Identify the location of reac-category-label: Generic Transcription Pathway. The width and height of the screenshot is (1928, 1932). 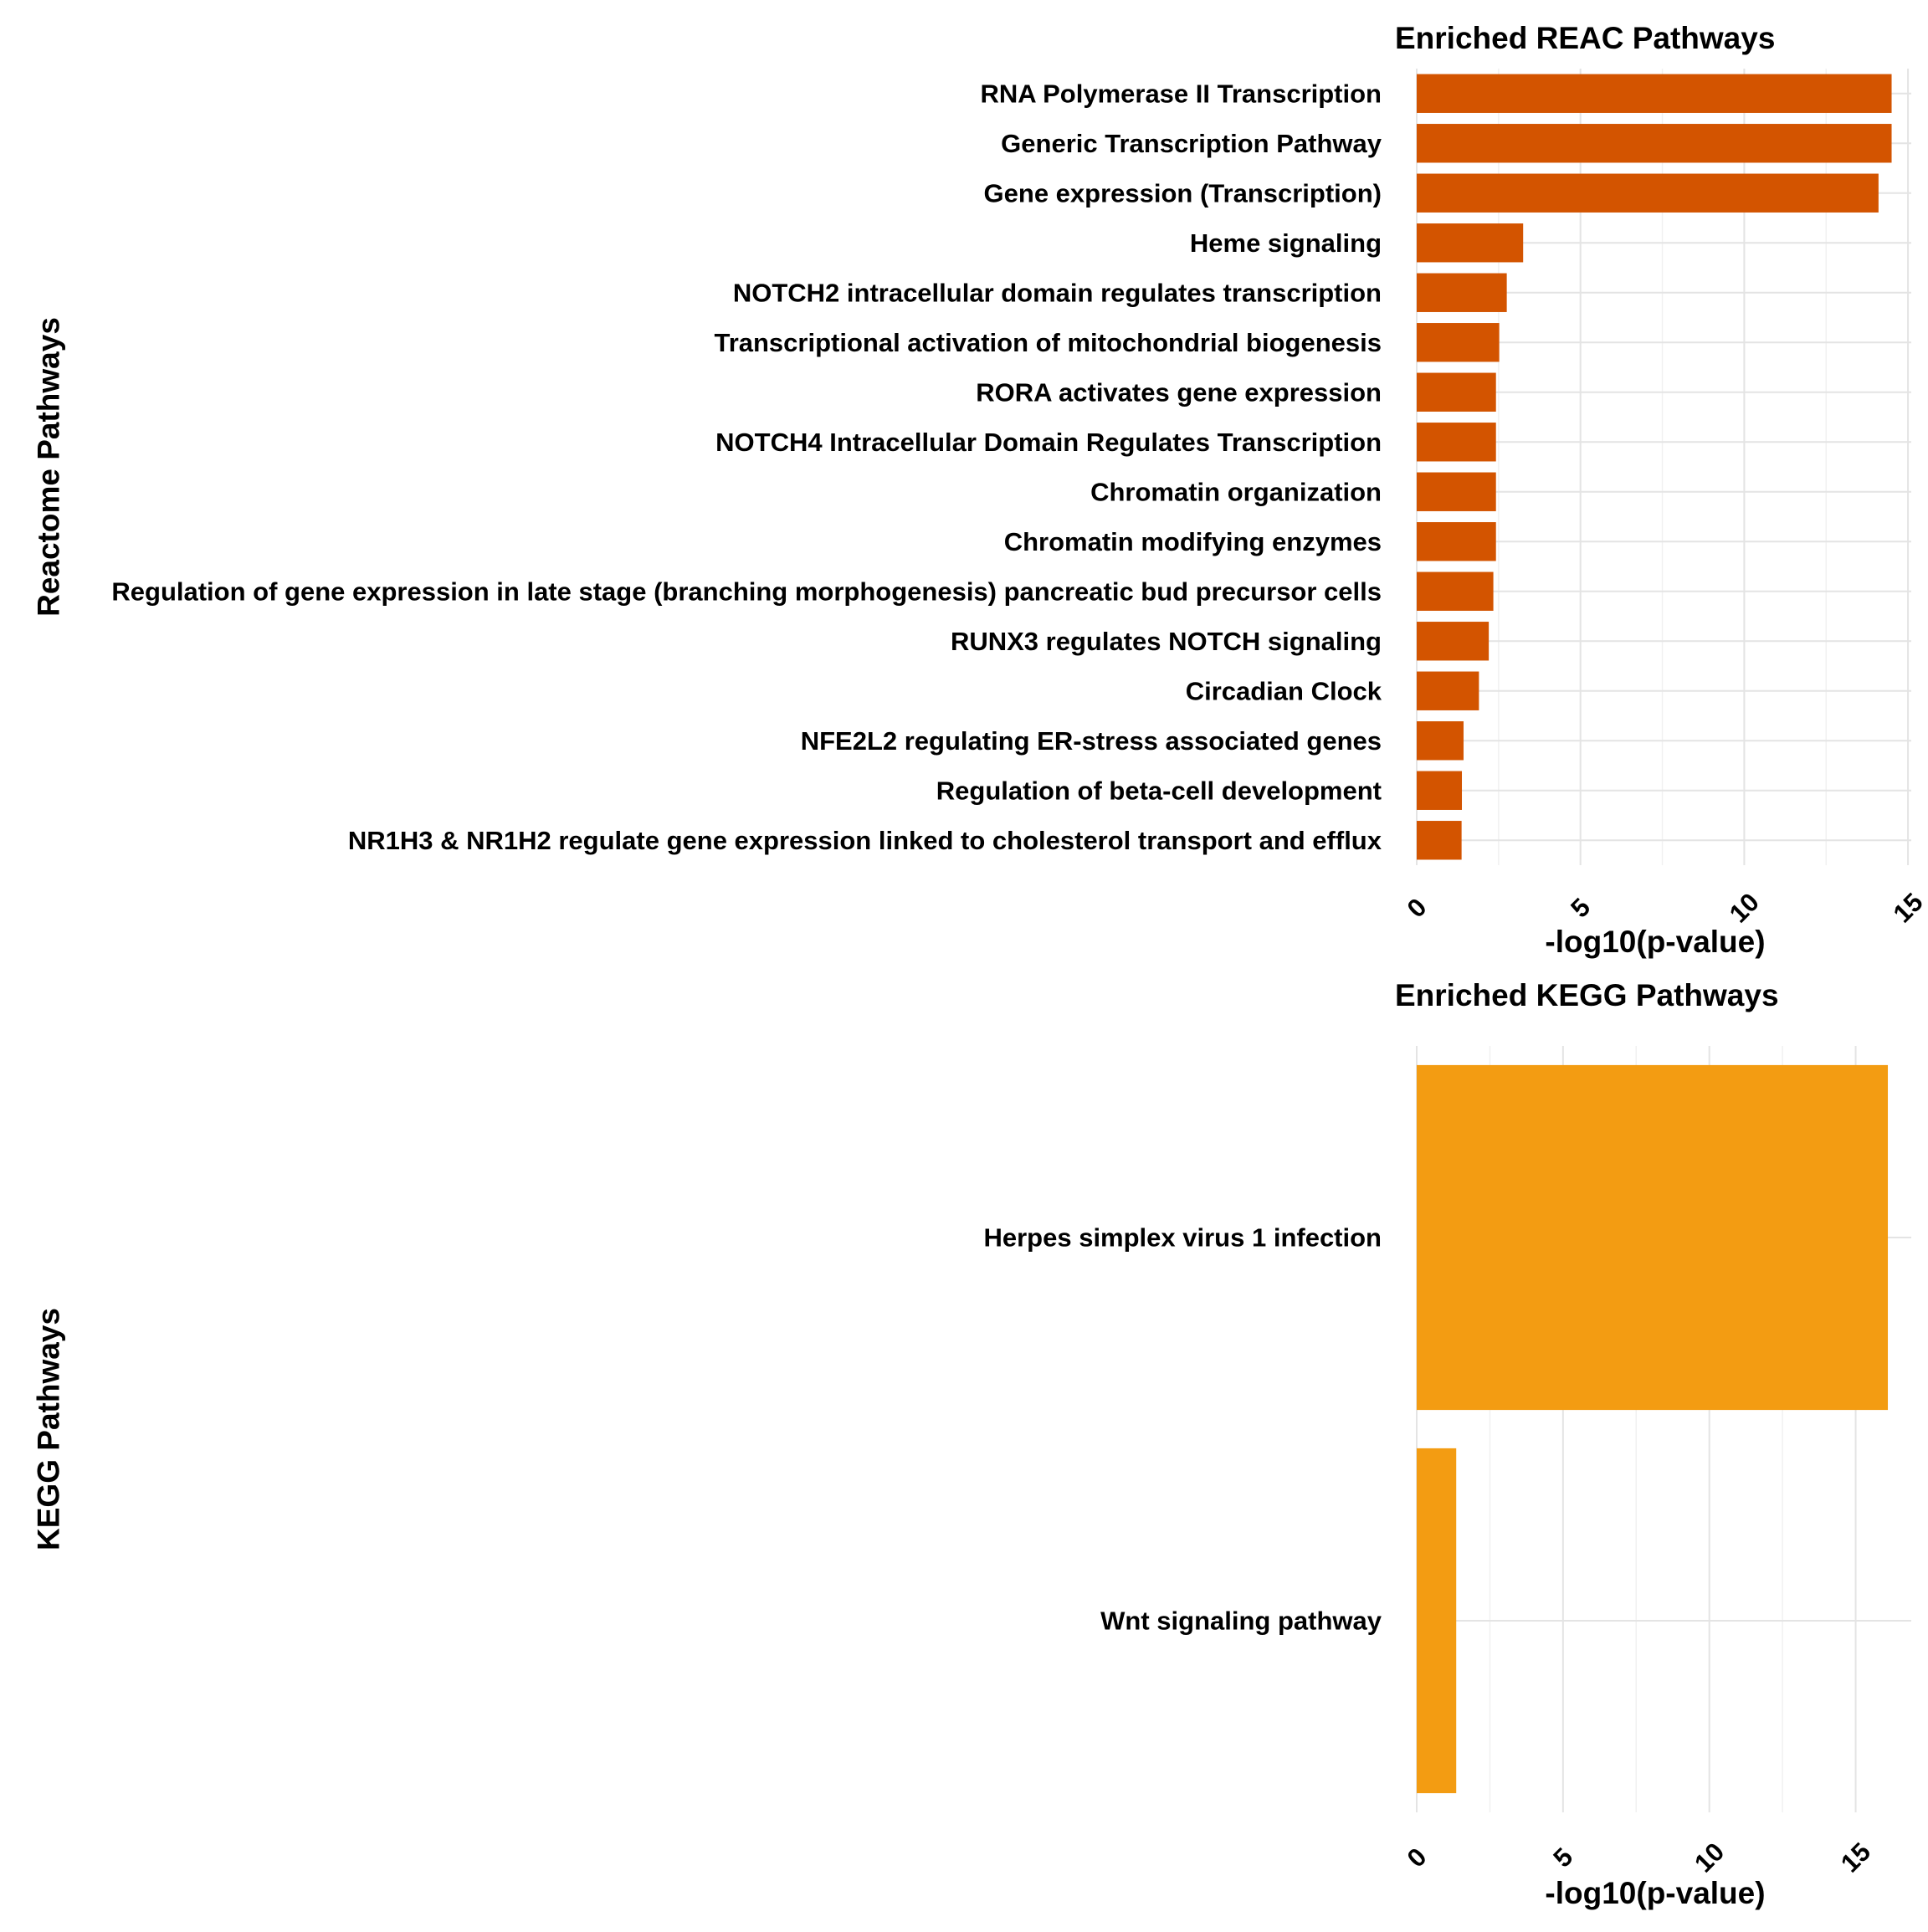
(1191, 143).